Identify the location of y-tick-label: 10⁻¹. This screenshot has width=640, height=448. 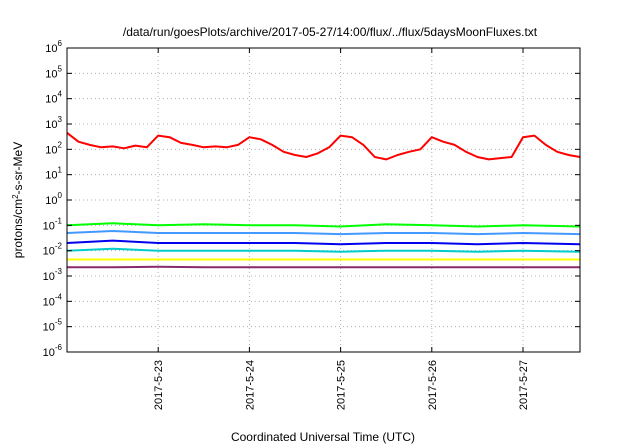
(53, 224).